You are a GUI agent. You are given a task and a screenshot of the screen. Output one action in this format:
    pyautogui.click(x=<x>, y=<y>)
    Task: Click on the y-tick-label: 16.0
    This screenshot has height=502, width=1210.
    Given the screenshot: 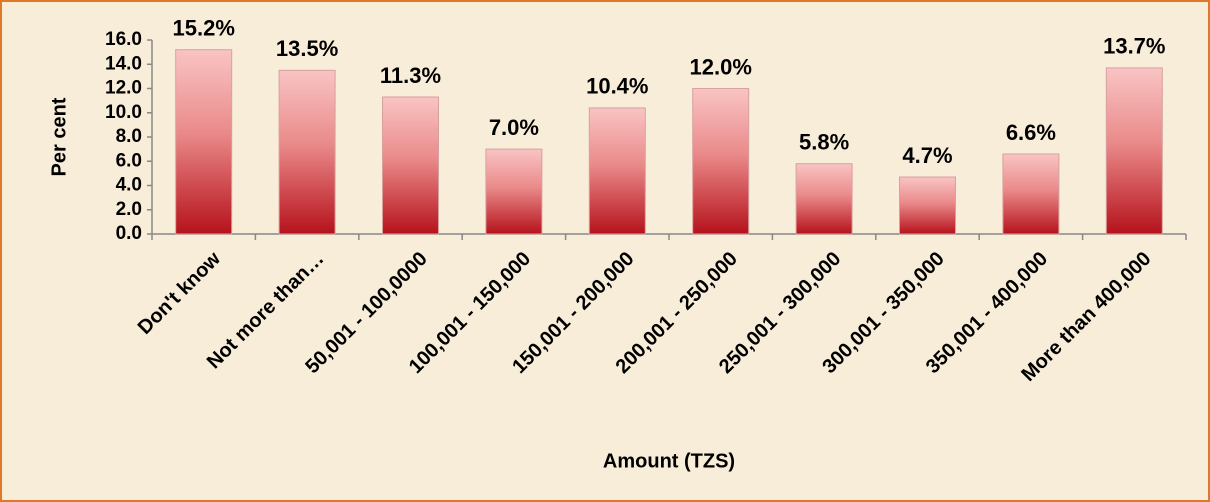 What is the action you would take?
    pyautogui.click(x=123, y=39)
    